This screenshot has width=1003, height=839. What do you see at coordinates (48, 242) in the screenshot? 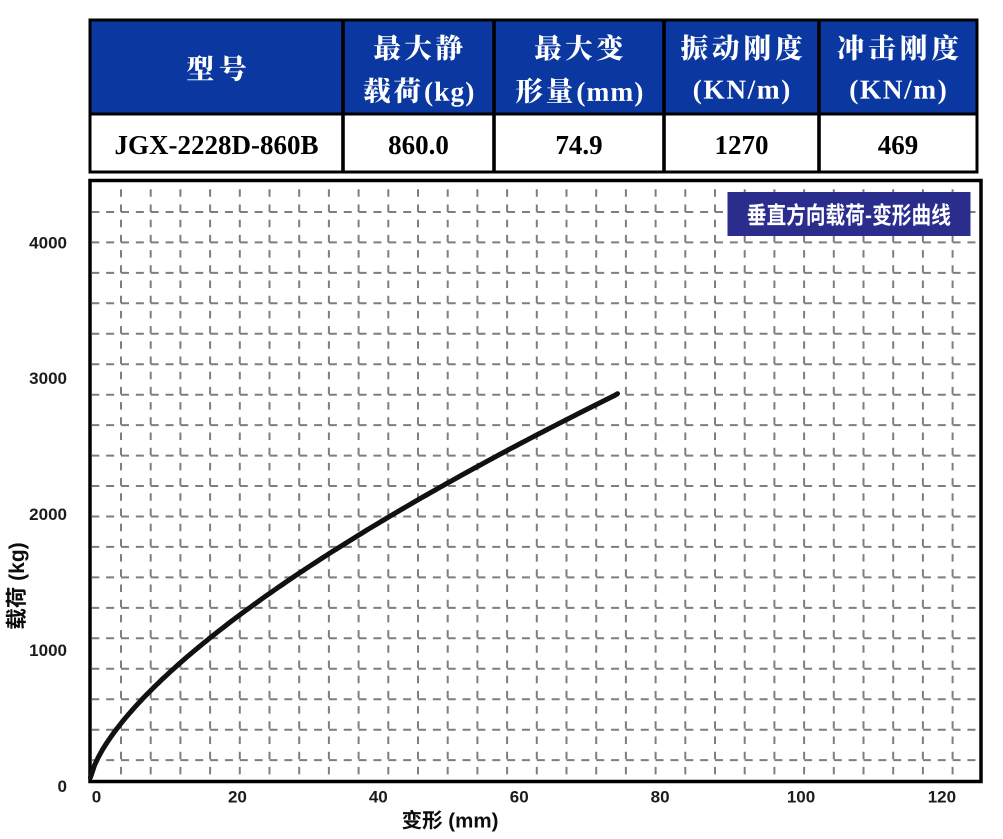
I see `svg-text: 4000` at bounding box center [48, 242].